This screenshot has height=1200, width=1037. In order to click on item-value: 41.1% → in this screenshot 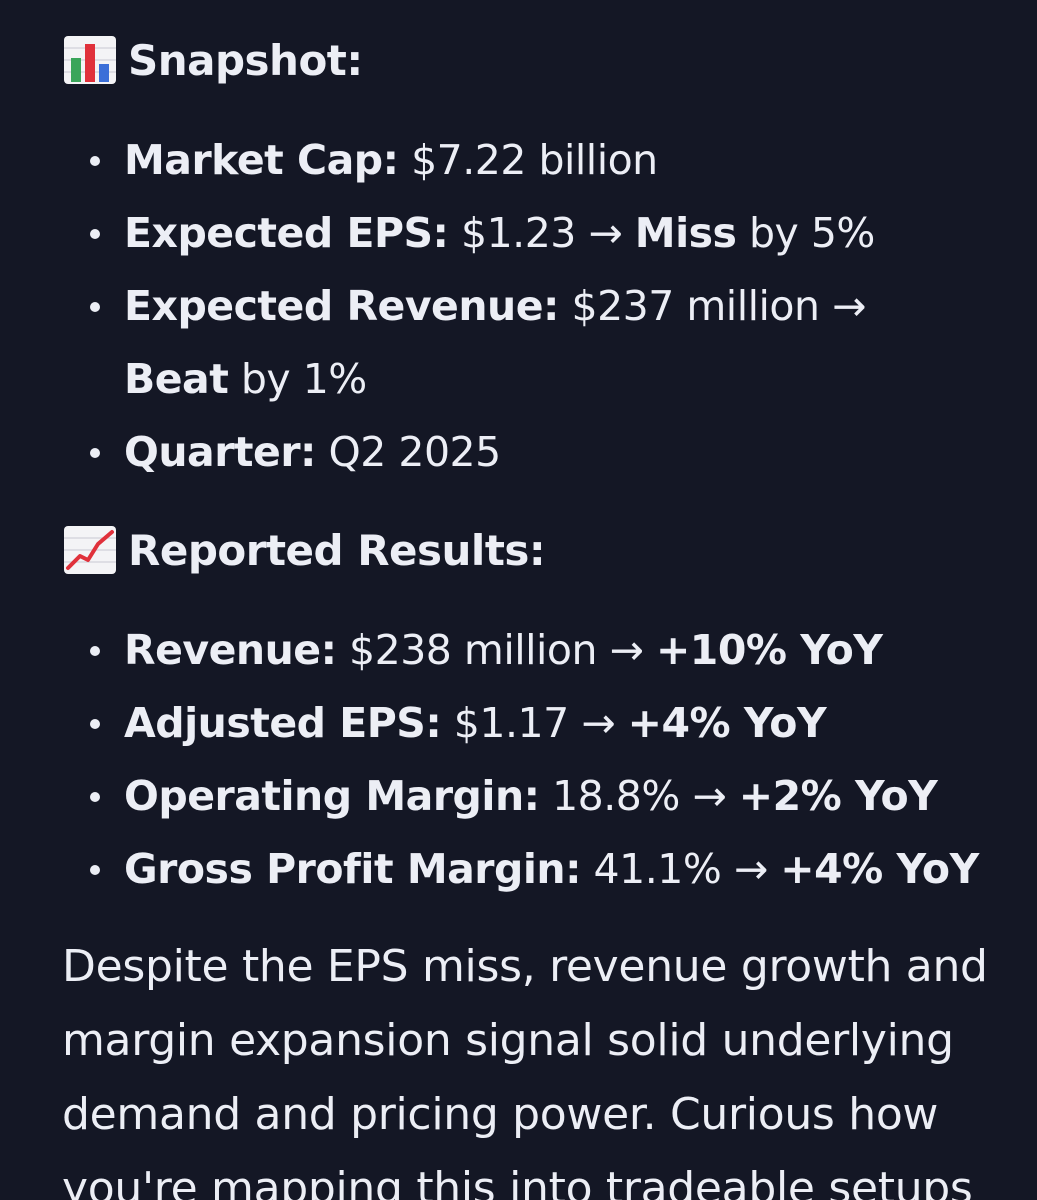, I will do `click(681, 869)`.